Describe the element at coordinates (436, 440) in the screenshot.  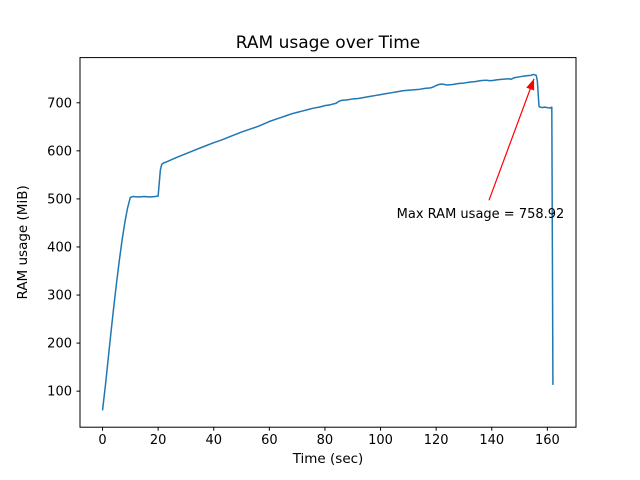
I see `x-tick-label: 120` at that location.